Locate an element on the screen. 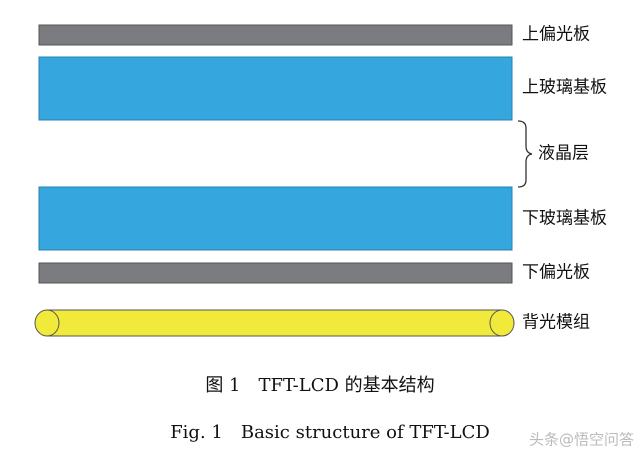  layer-label: 上偏光板 is located at coordinates (556, 35).